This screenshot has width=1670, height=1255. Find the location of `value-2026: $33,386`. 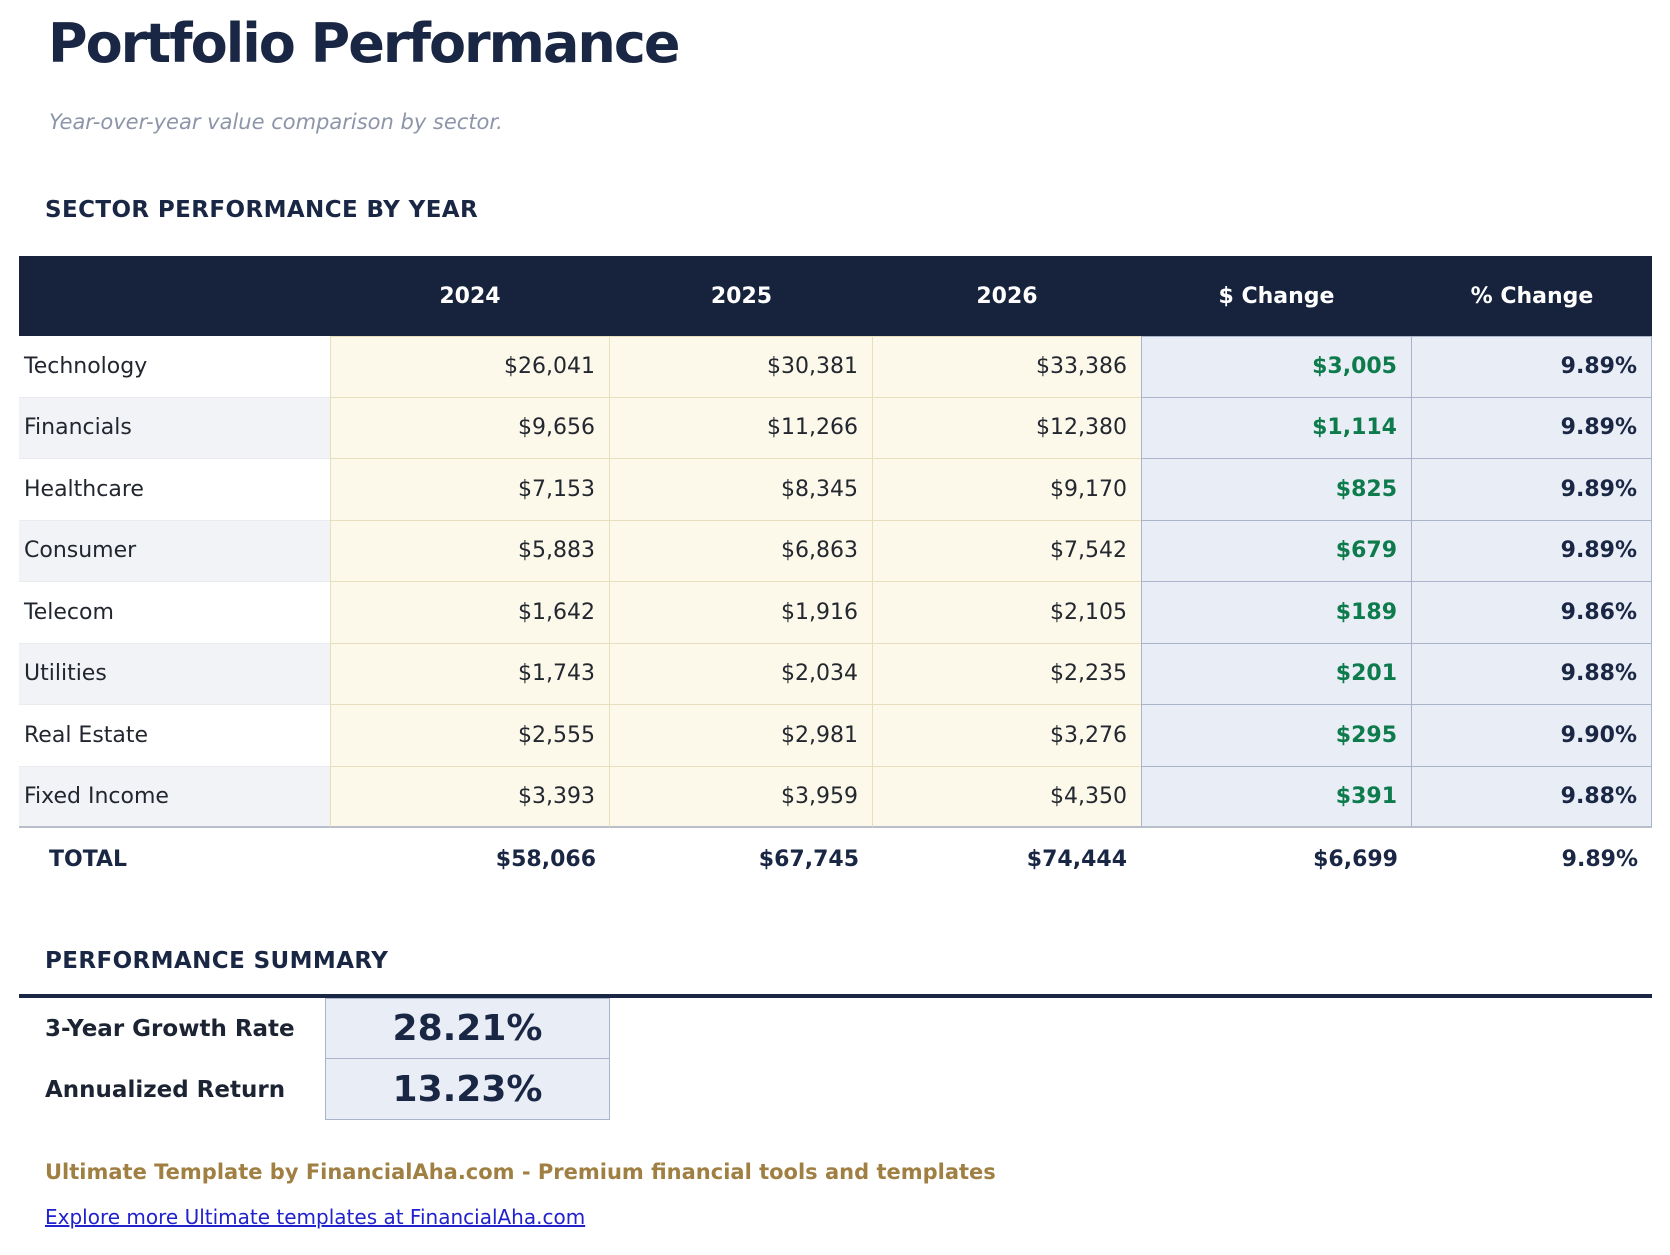

value-2026: $33,386 is located at coordinates (1007, 367).